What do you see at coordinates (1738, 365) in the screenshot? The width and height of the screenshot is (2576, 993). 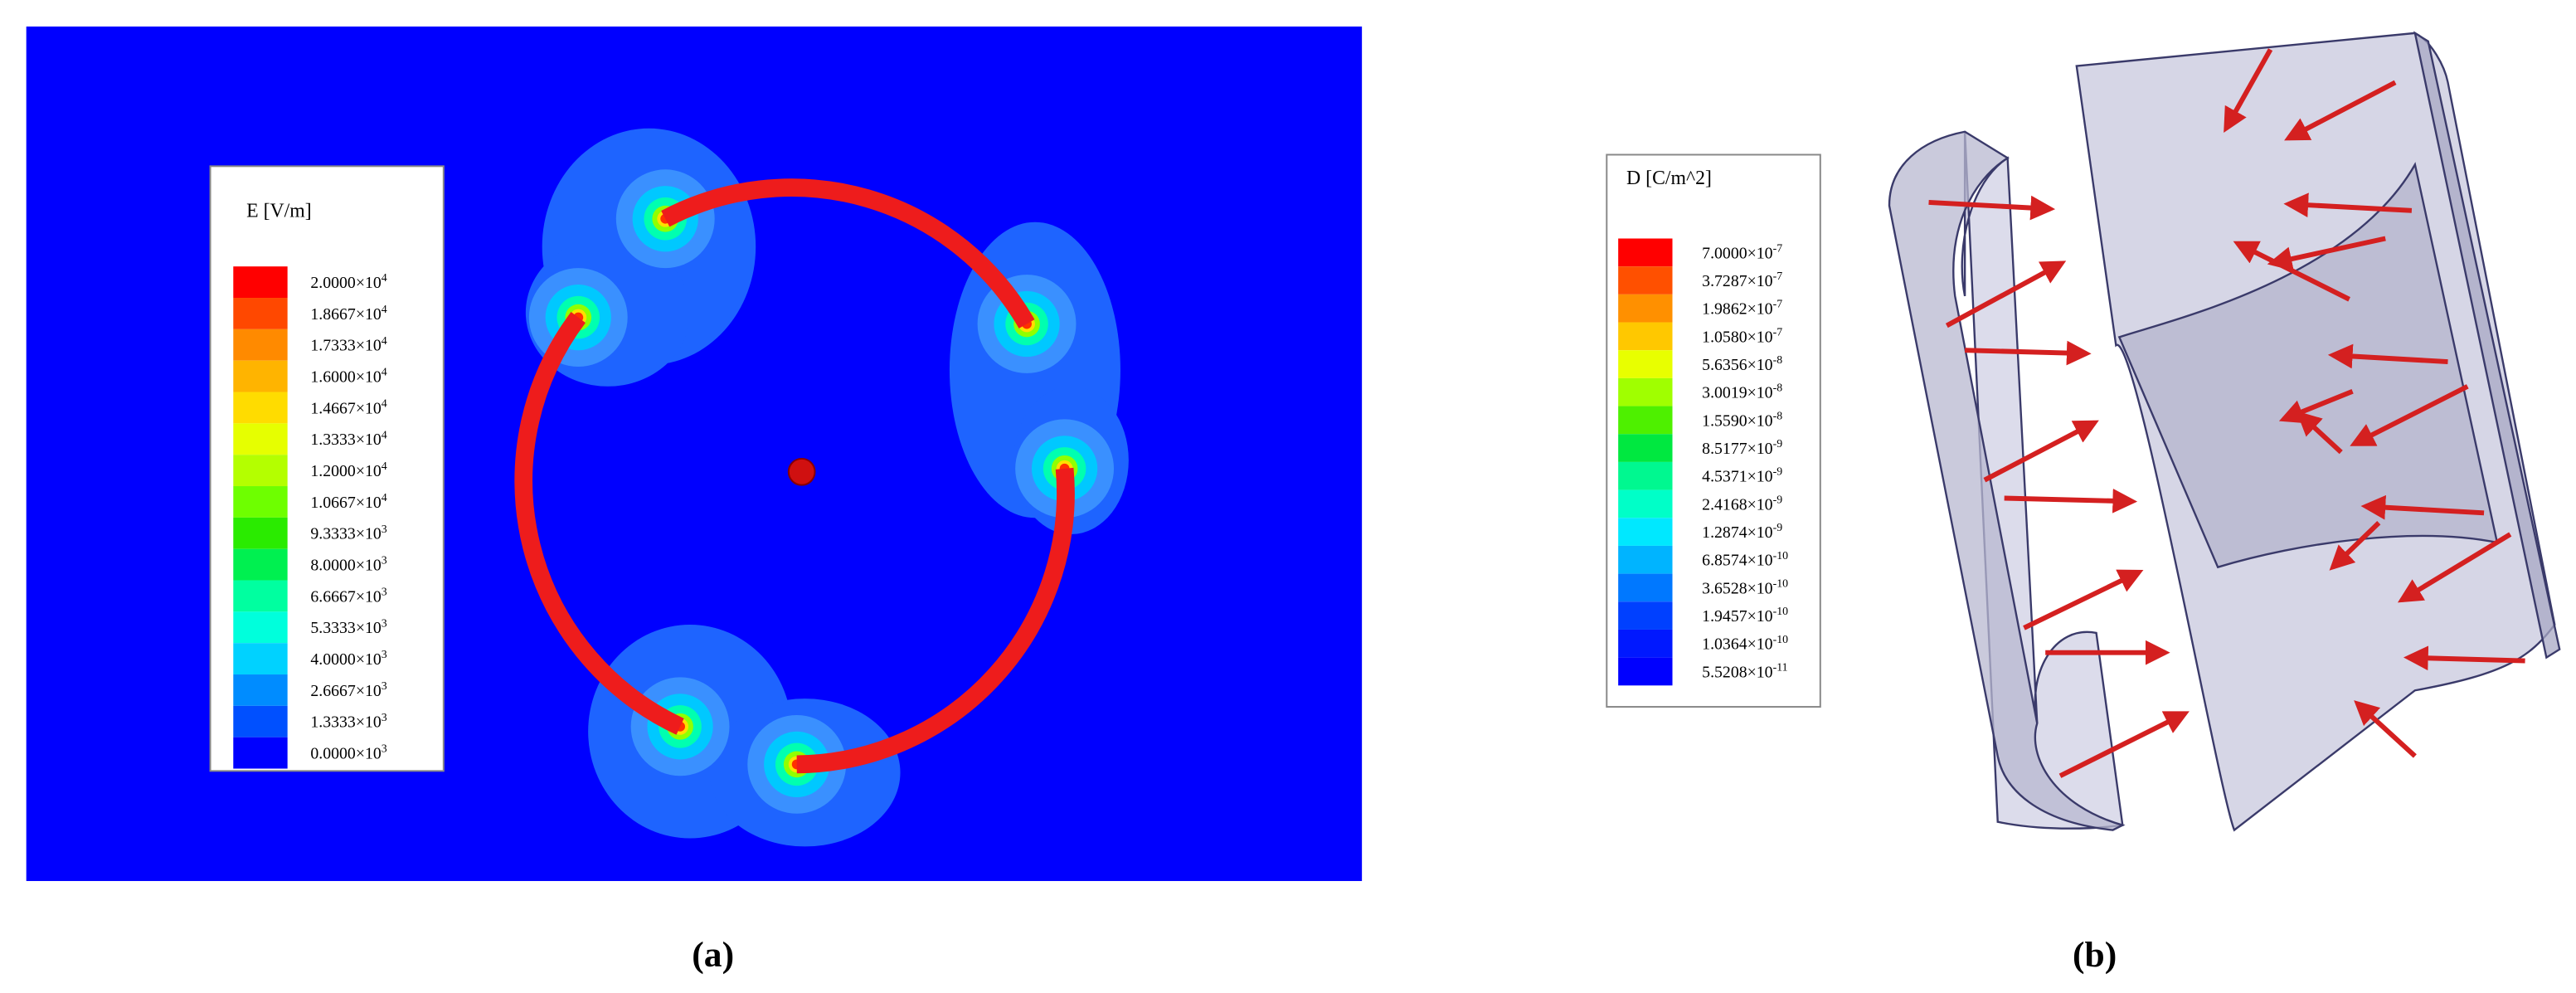 I see `label-mantissa: 5.6356×10` at bounding box center [1738, 365].